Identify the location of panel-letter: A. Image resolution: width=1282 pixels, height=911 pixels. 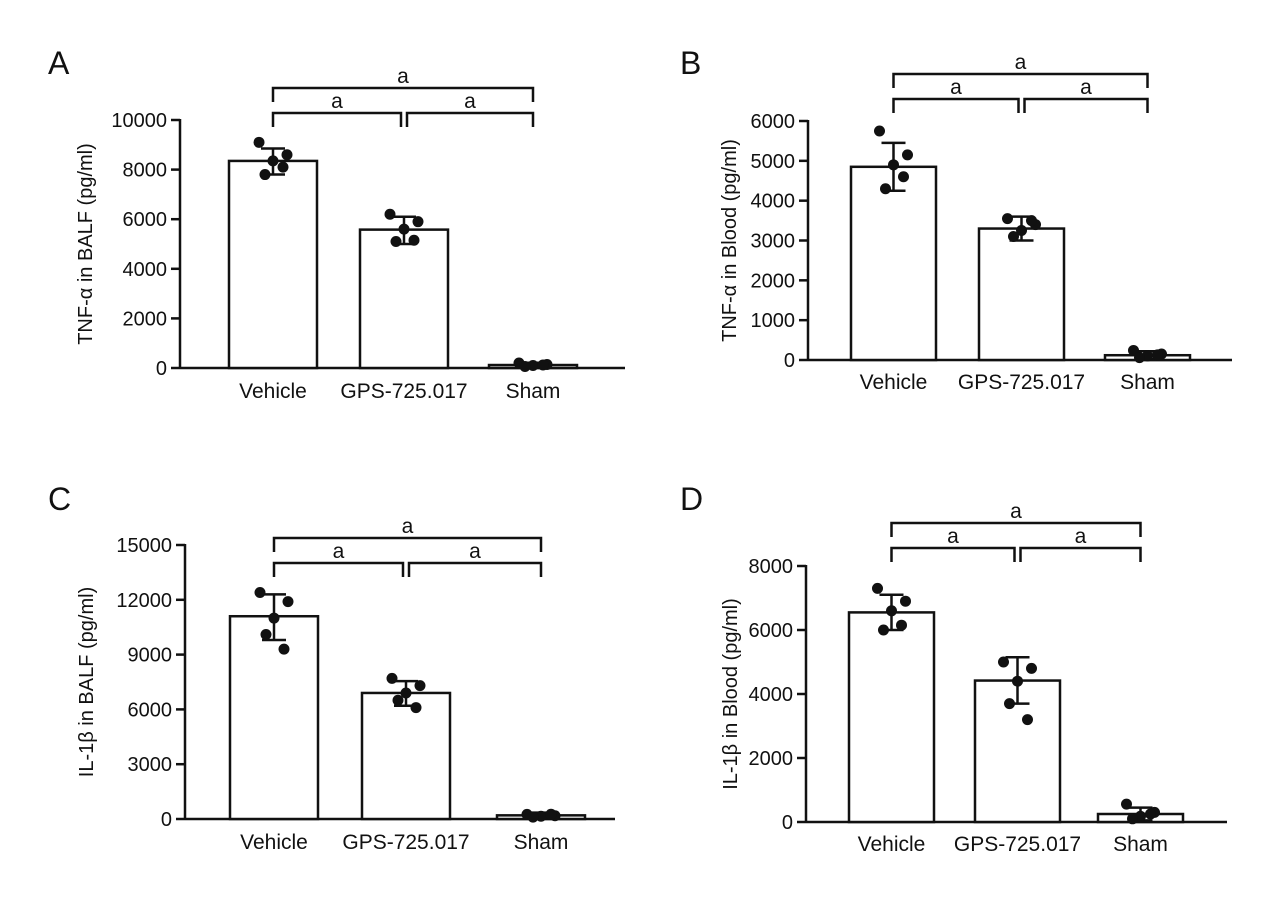
(59, 63).